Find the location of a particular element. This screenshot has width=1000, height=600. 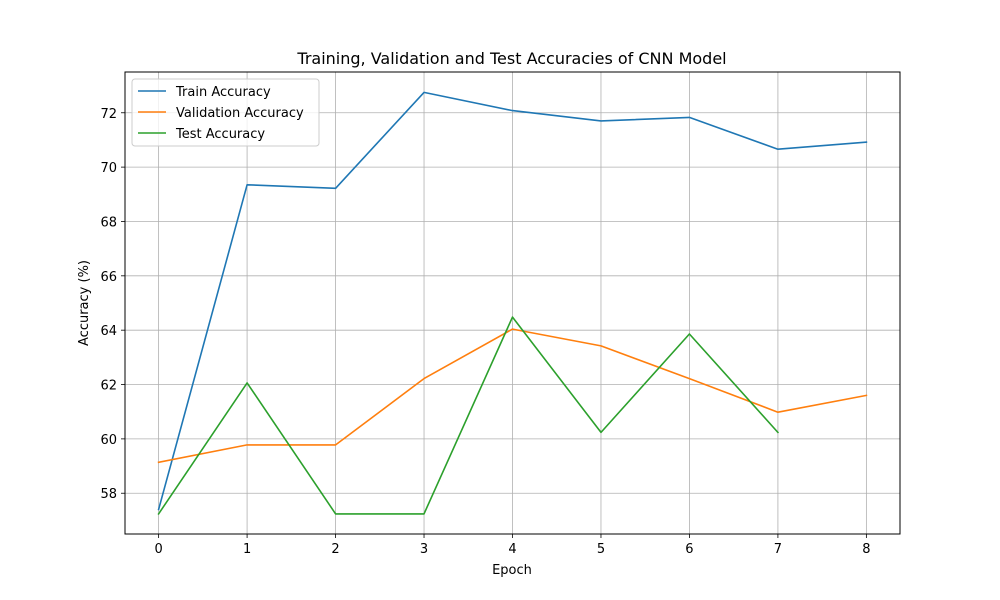

x-tick-label: 2 is located at coordinates (335, 549).